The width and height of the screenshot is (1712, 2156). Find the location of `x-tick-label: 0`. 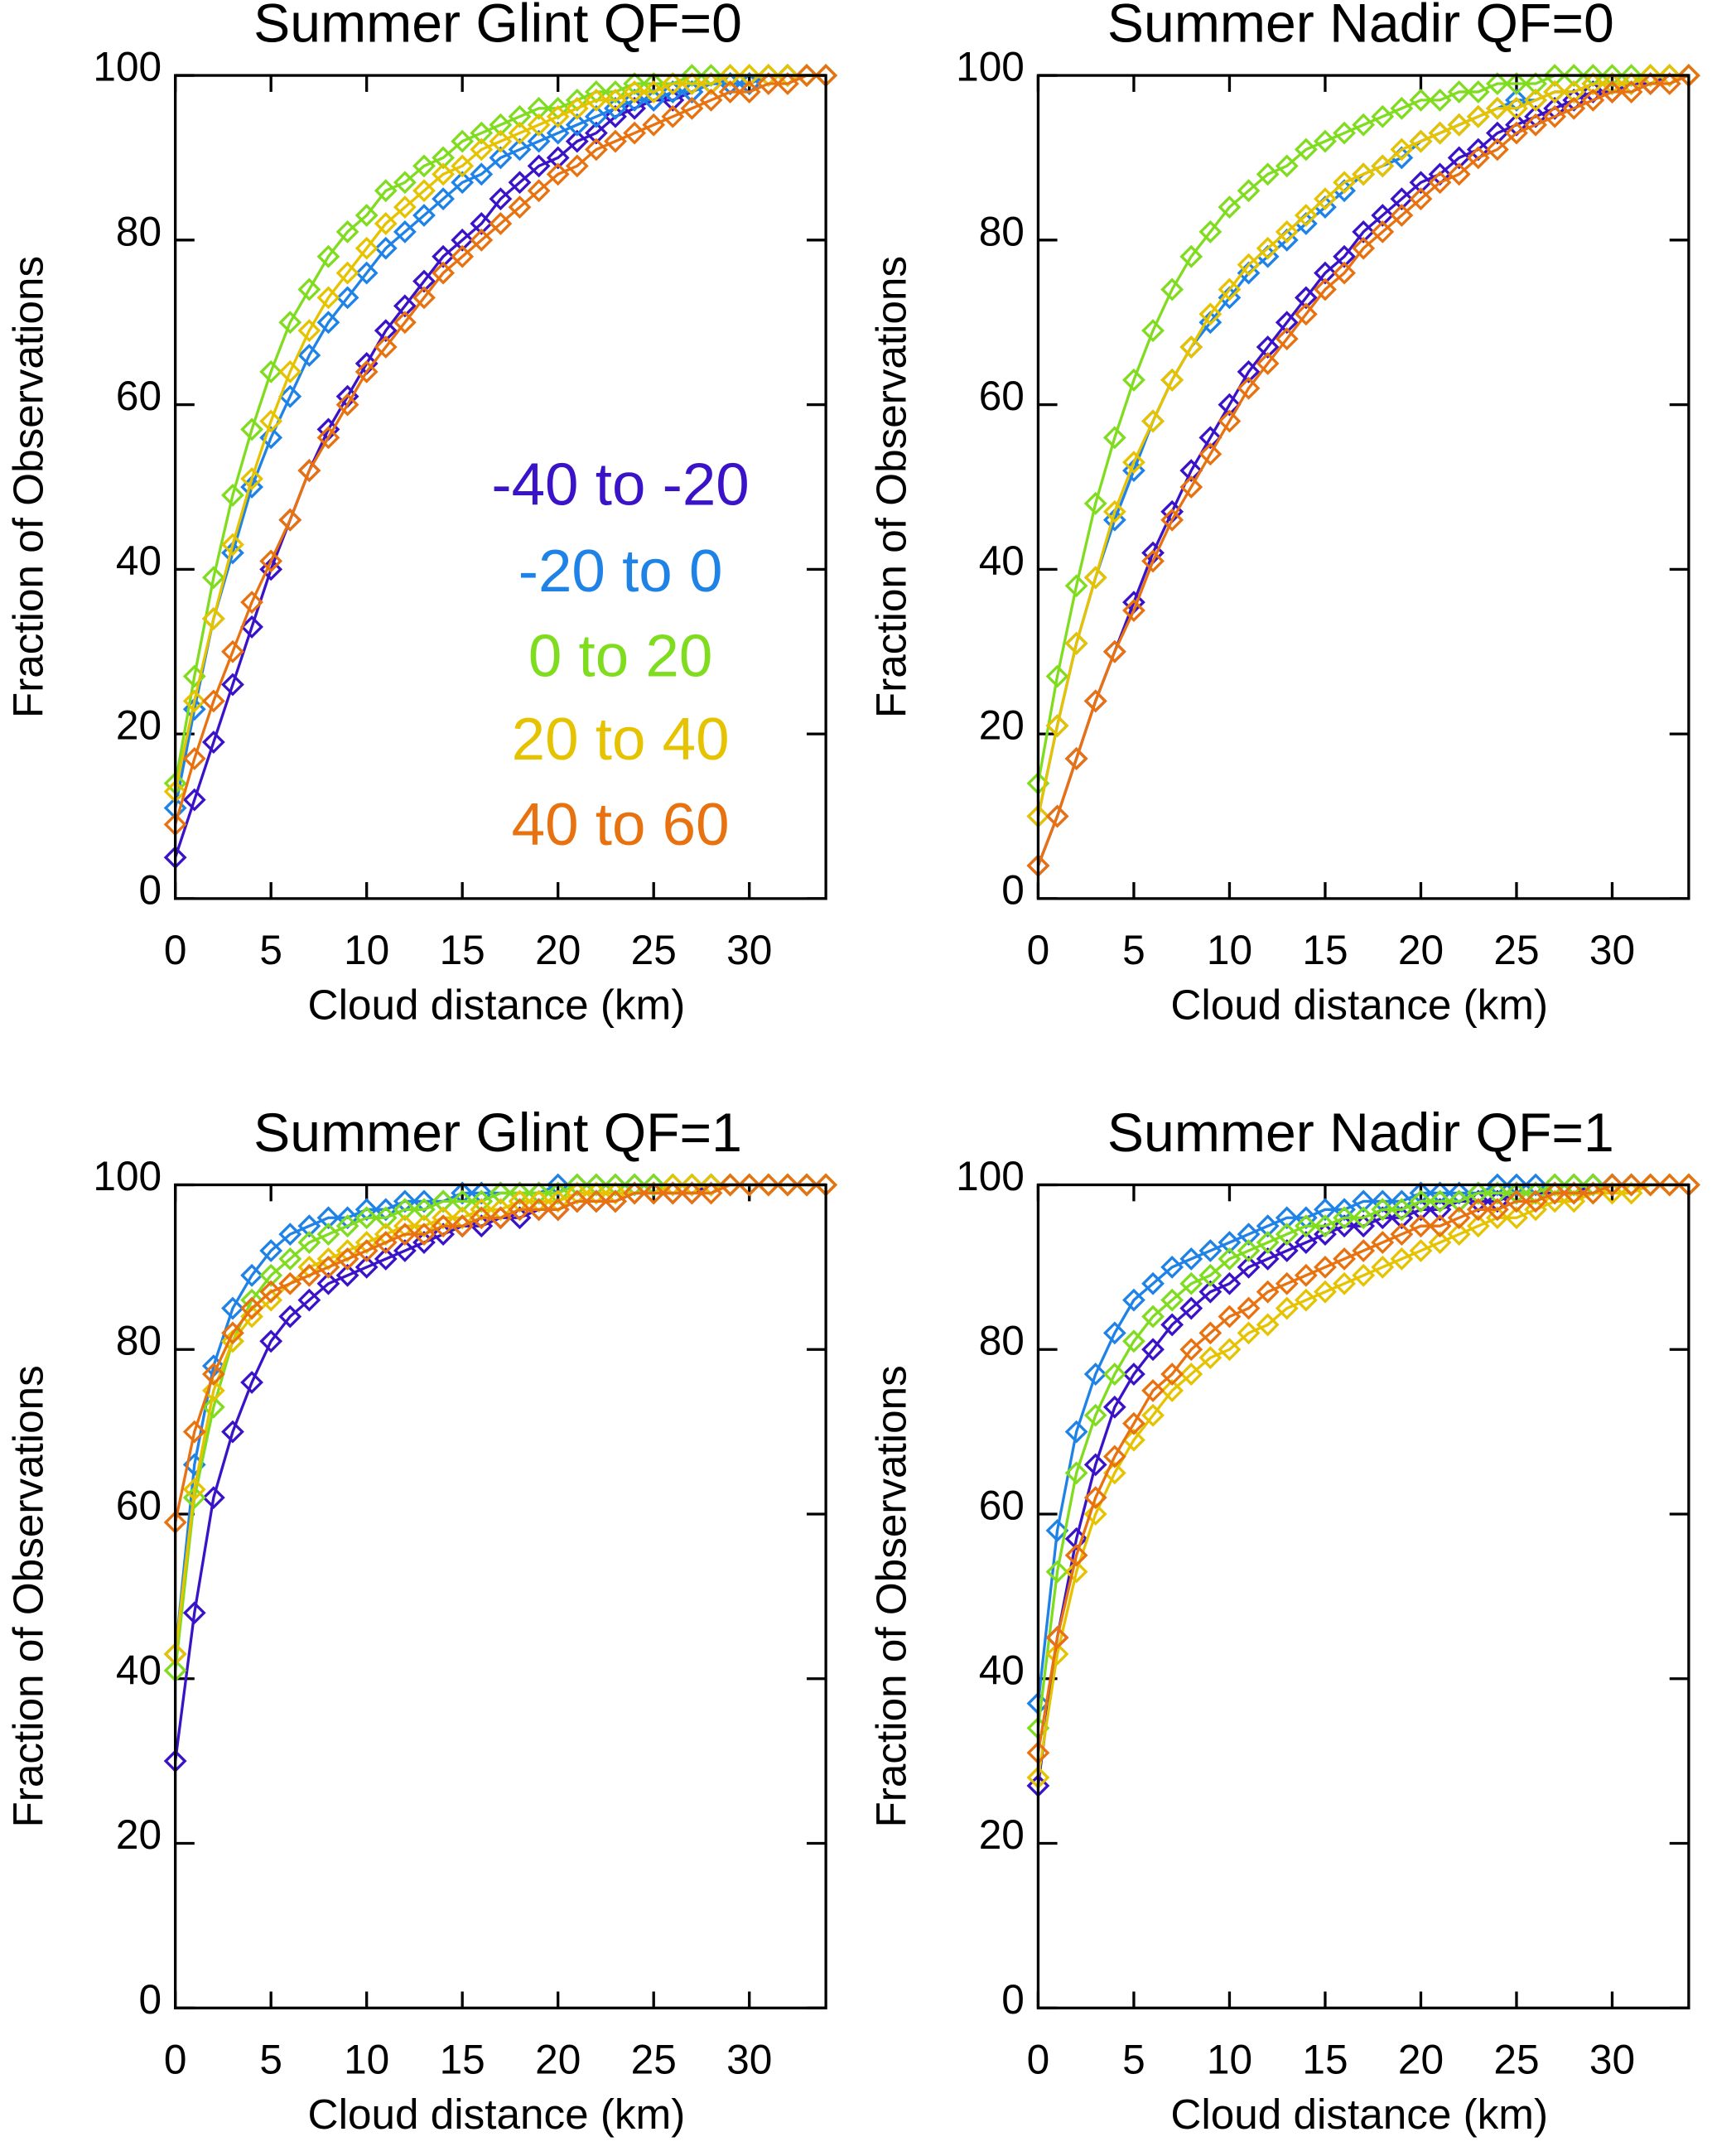

x-tick-label: 0 is located at coordinates (175, 2060).